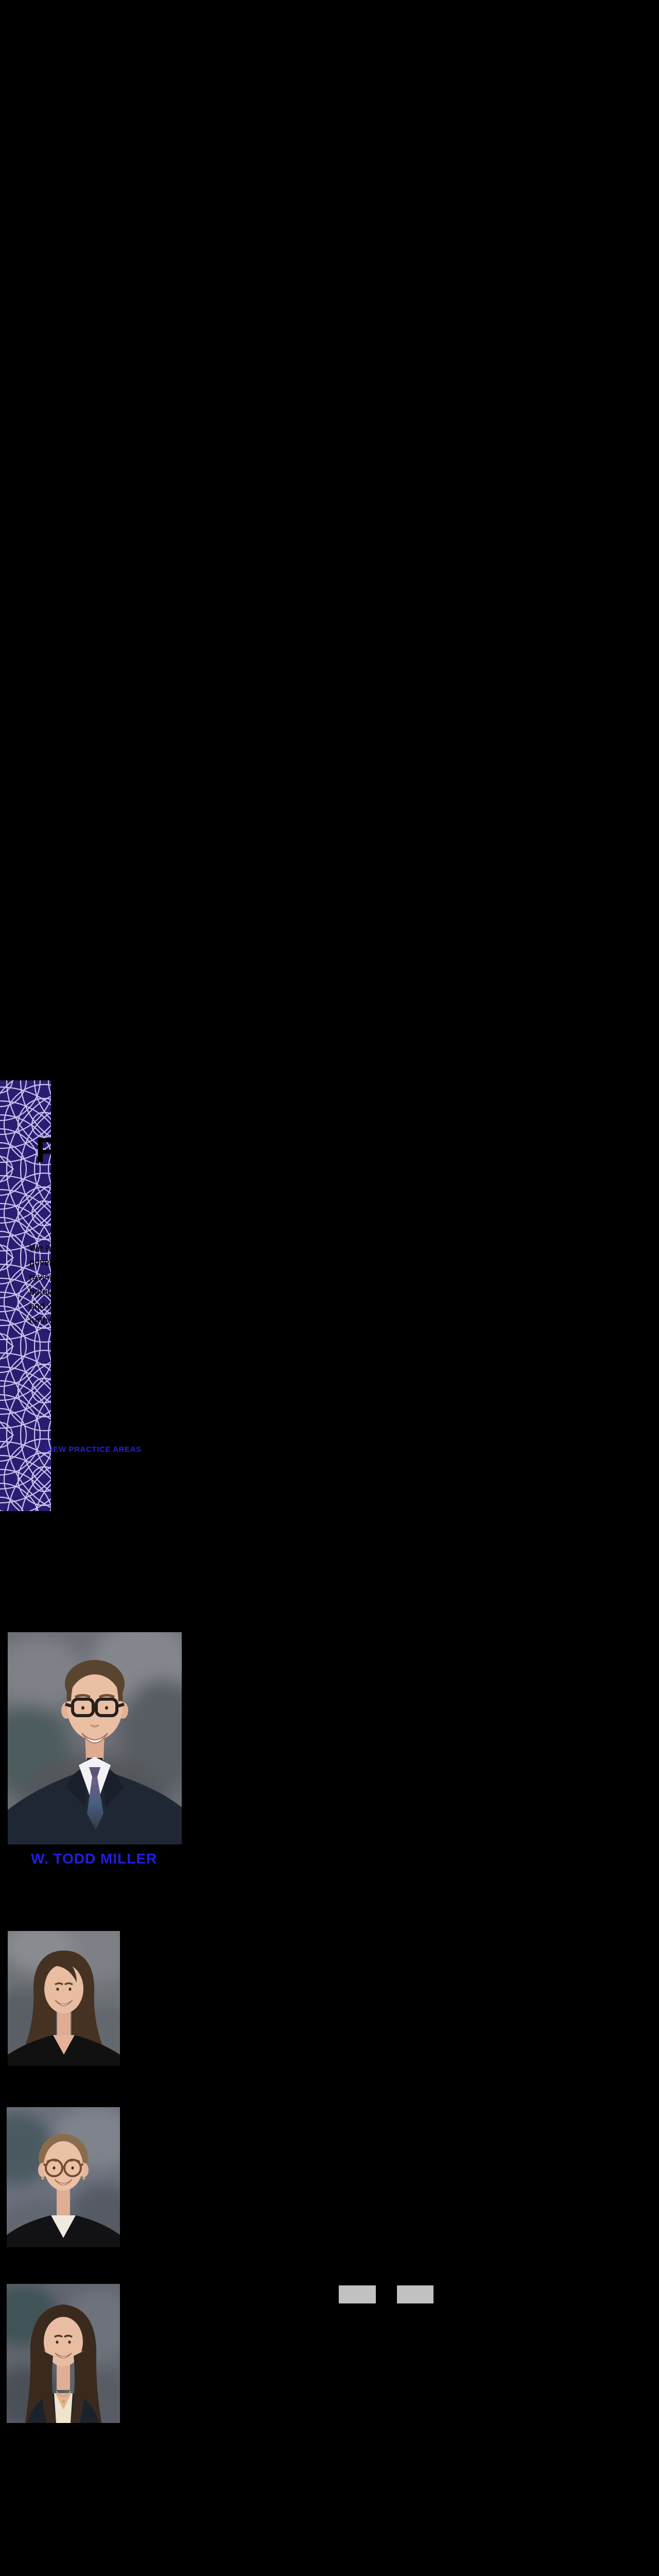 This screenshot has height=2576, width=659. I want to click on practice-areas-pattern-panel, so click(26, 1295).